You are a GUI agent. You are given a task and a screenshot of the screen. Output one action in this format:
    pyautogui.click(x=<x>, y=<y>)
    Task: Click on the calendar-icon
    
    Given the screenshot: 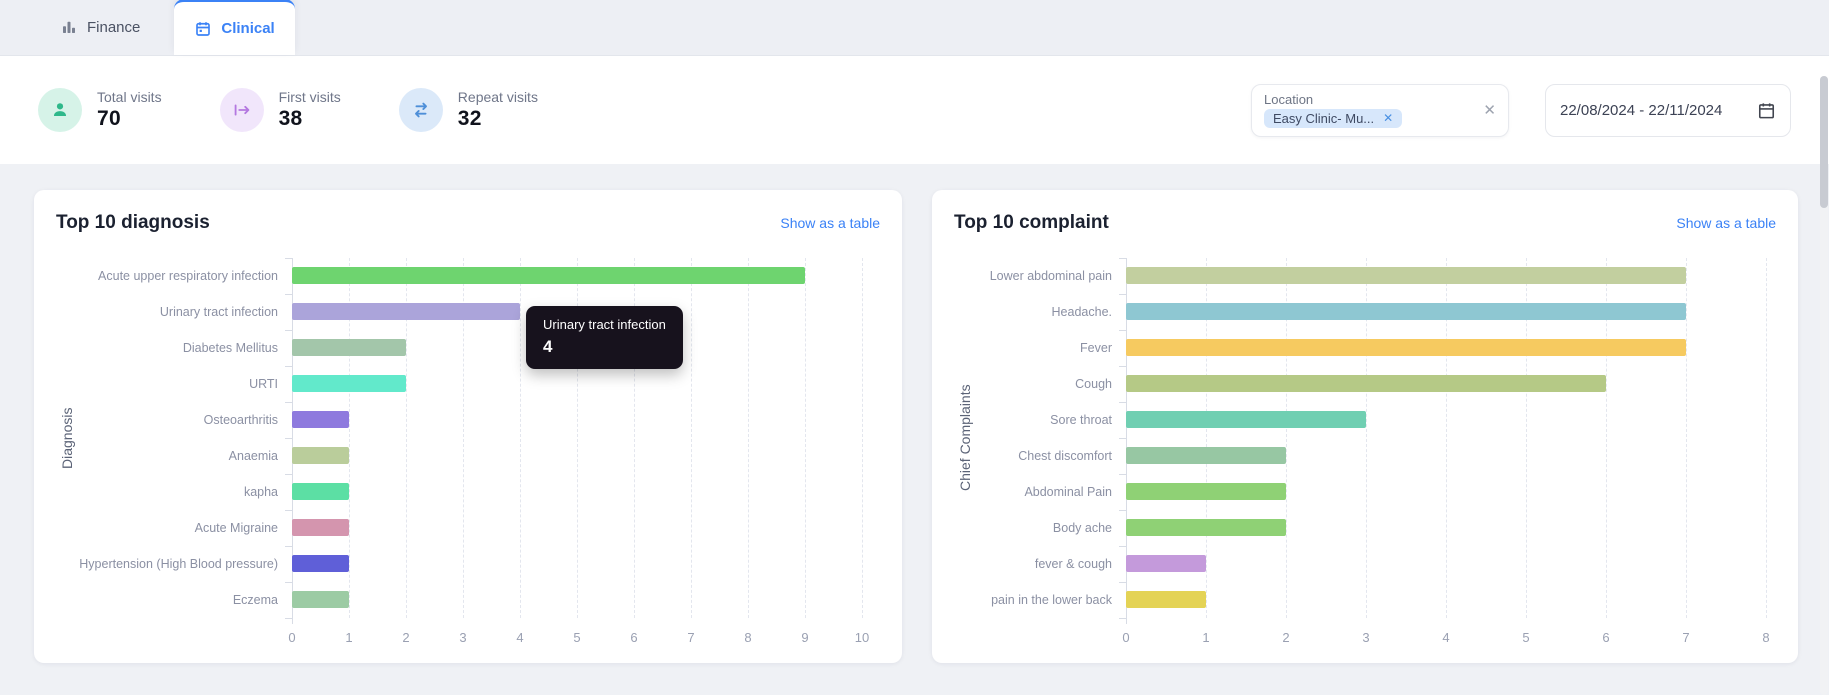 What is the action you would take?
    pyautogui.click(x=203, y=29)
    